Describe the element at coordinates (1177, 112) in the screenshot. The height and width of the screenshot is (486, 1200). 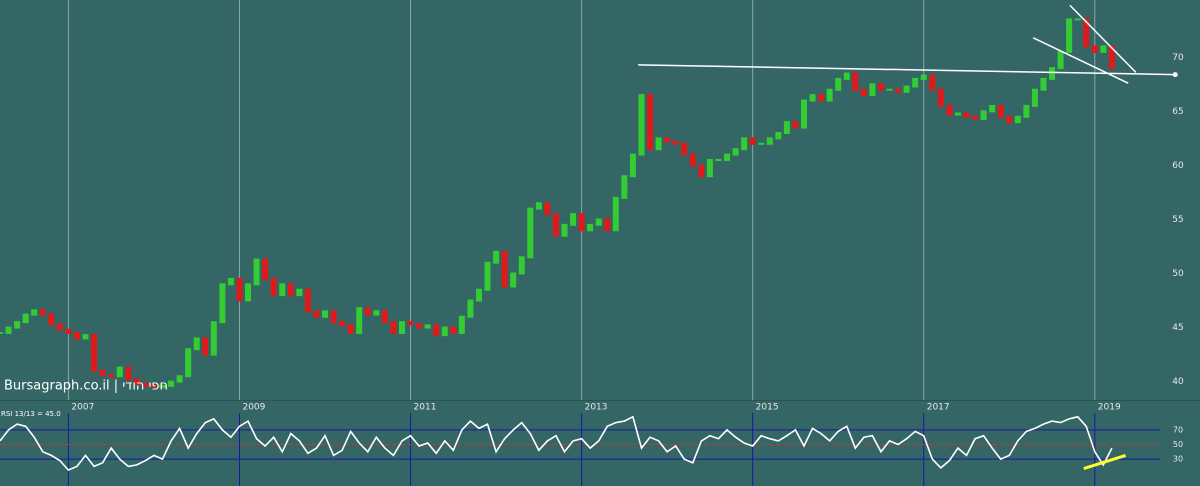
I see `y-tick-label: 65` at that location.